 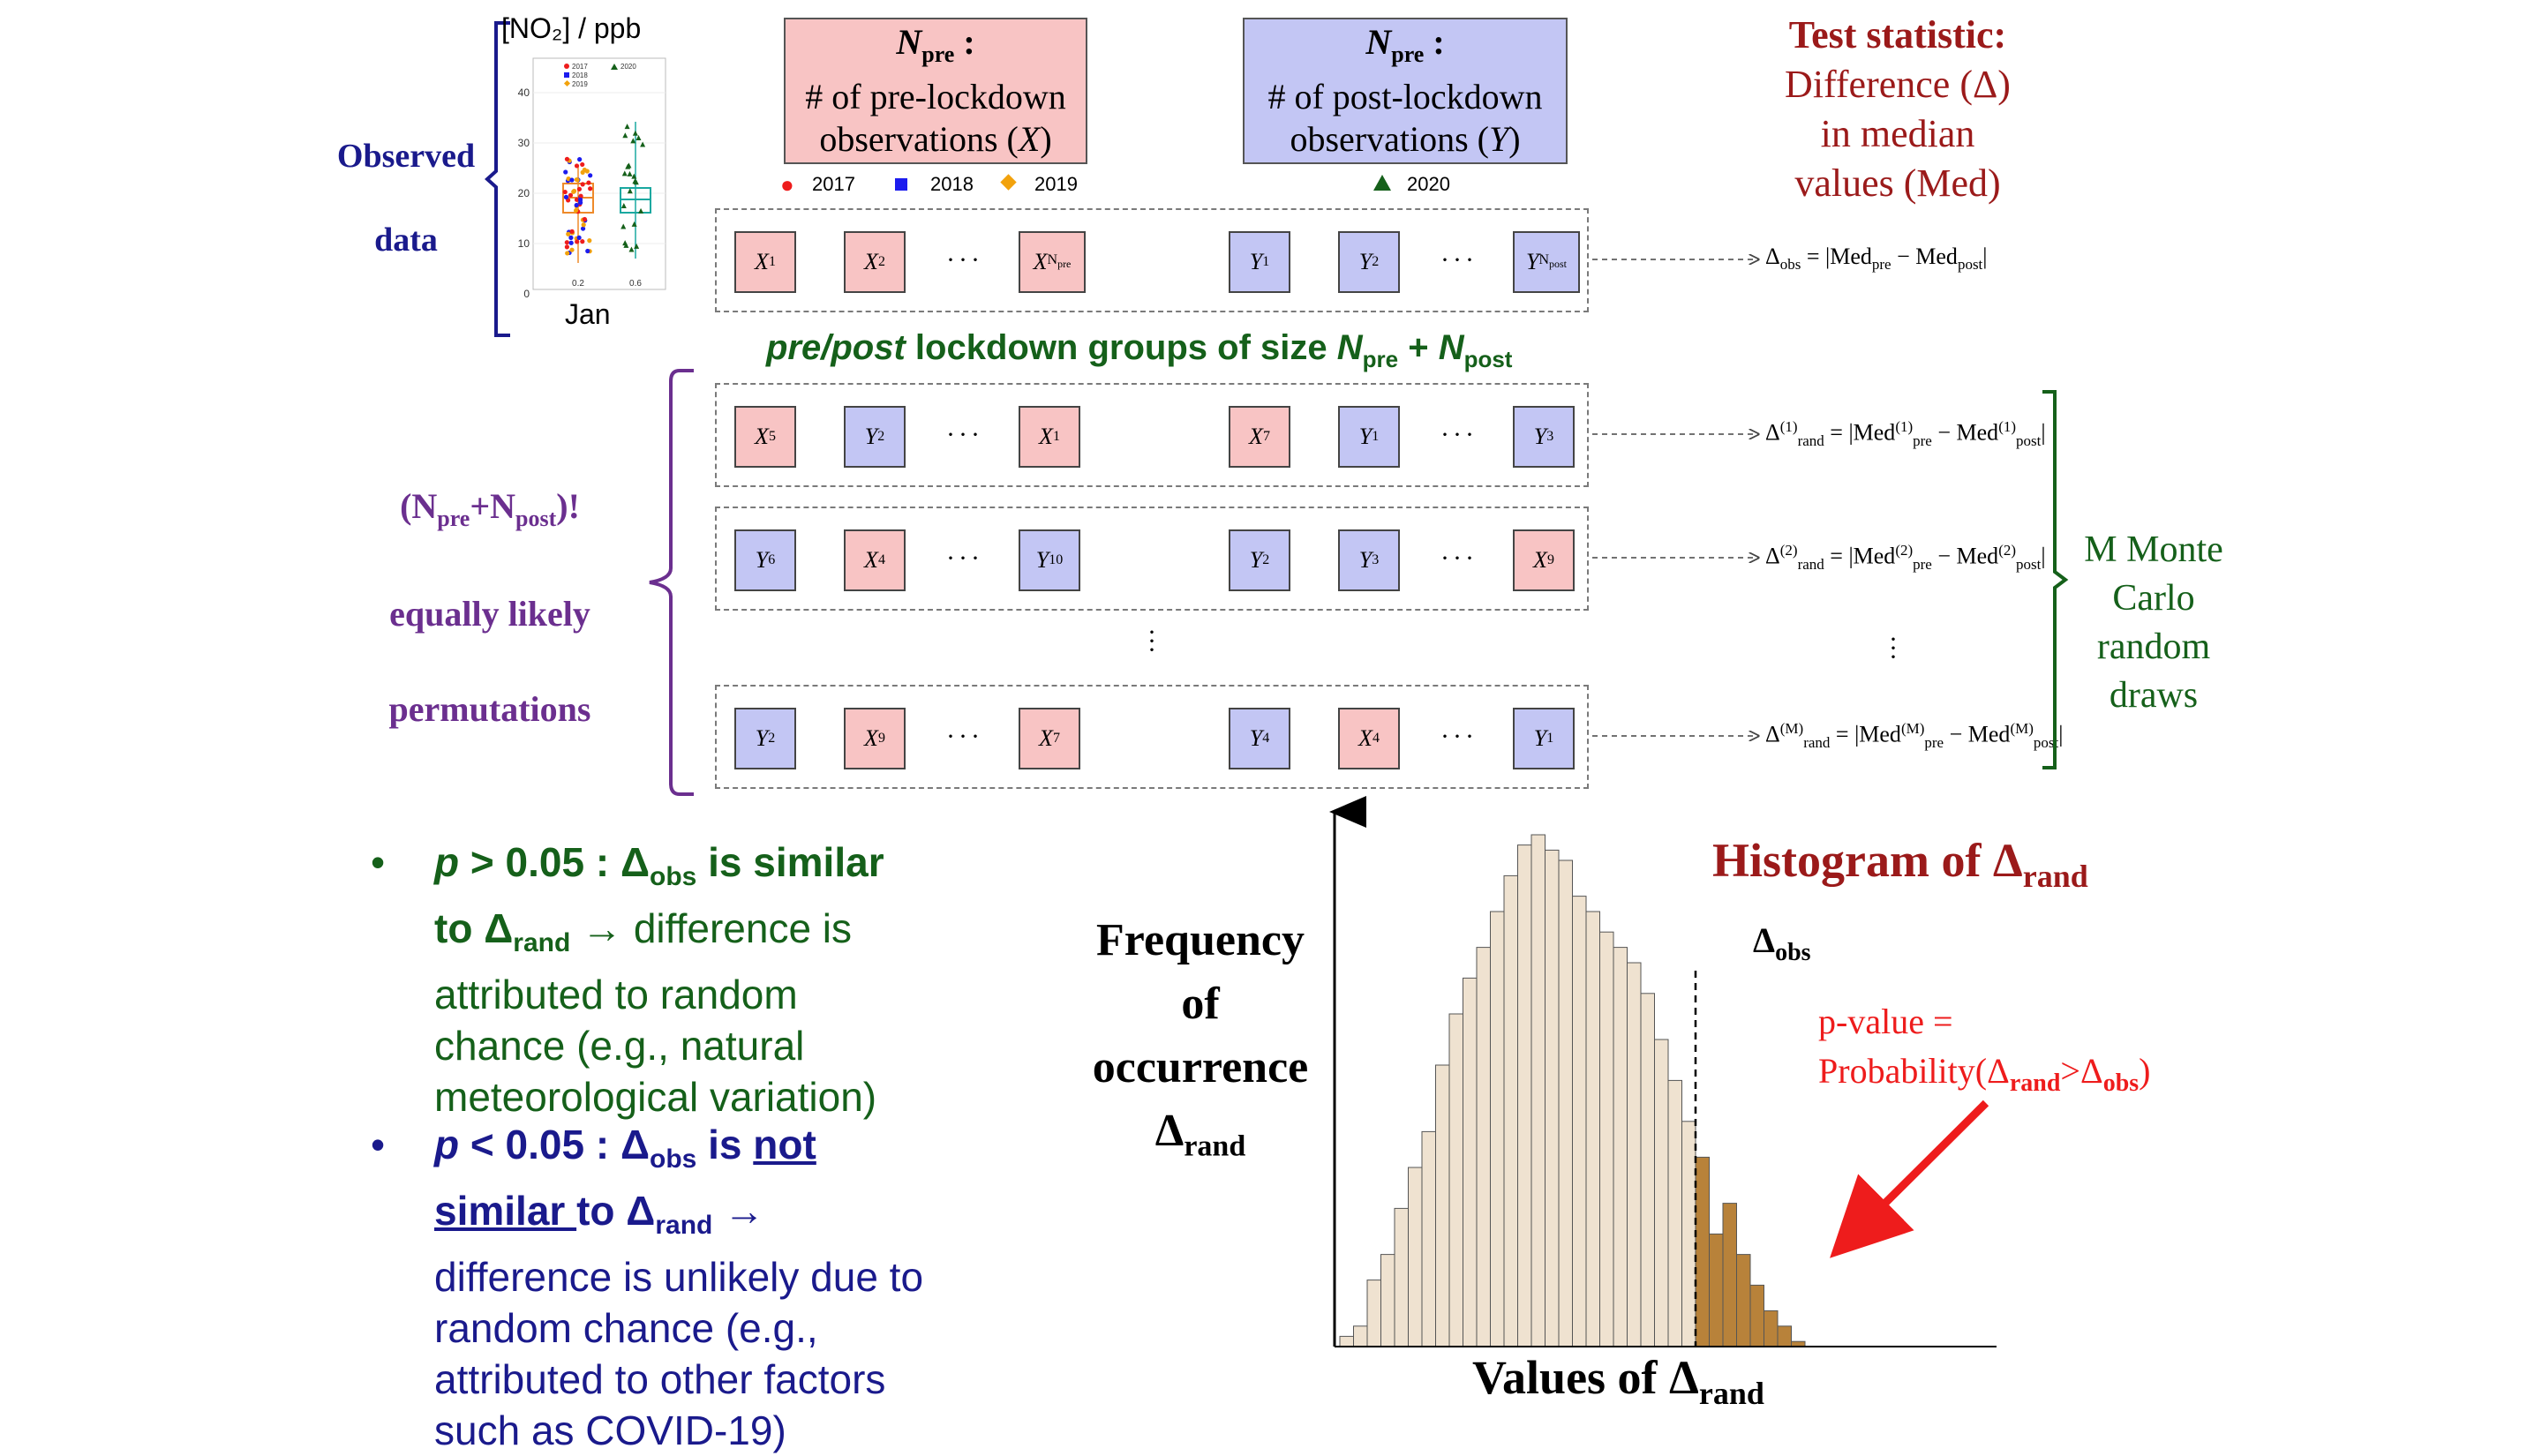 I want to click on histogram-title: Histogram of Δrand, so click(x=1900, y=864).